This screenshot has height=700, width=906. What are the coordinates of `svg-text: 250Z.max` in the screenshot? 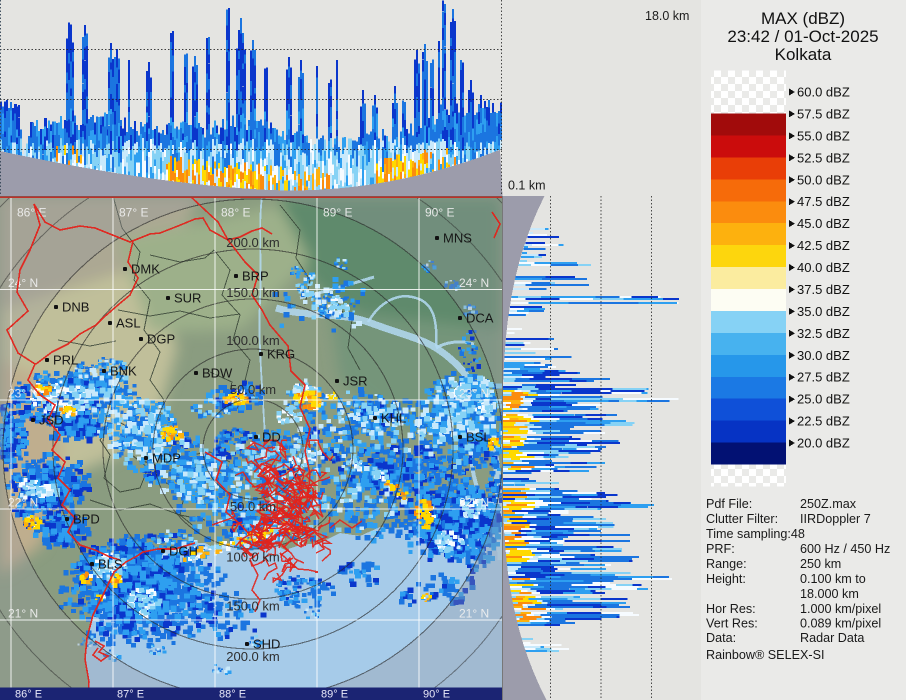 It's located at (828, 504).